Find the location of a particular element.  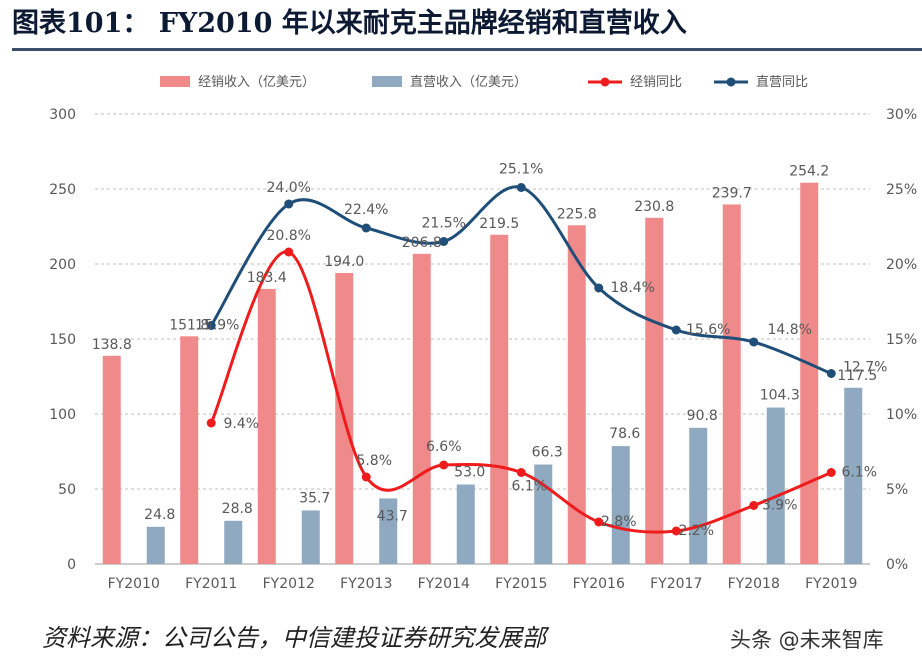

direct-yoy-label: 18.4% is located at coordinates (633, 288).